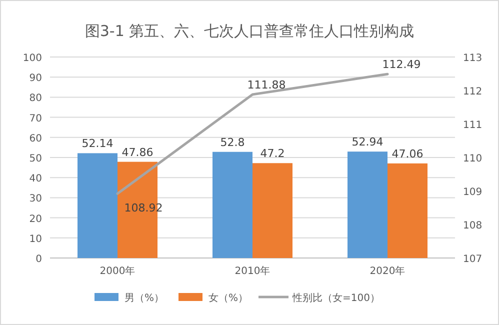 The width and height of the screenshot is (499, 325). Describe the element at coordinates (388, 271) in the screenshot. I see `x-tick-label: 2020年` at that location.